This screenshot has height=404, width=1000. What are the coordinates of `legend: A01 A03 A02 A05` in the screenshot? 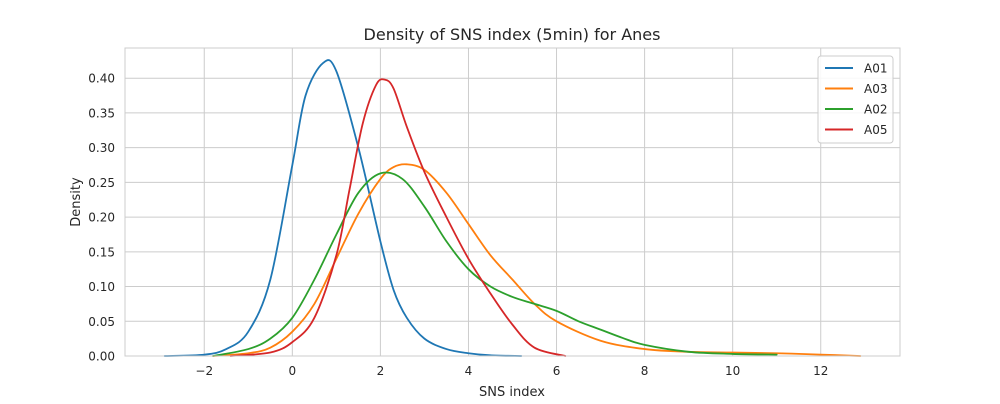 It's located at (855, 99).